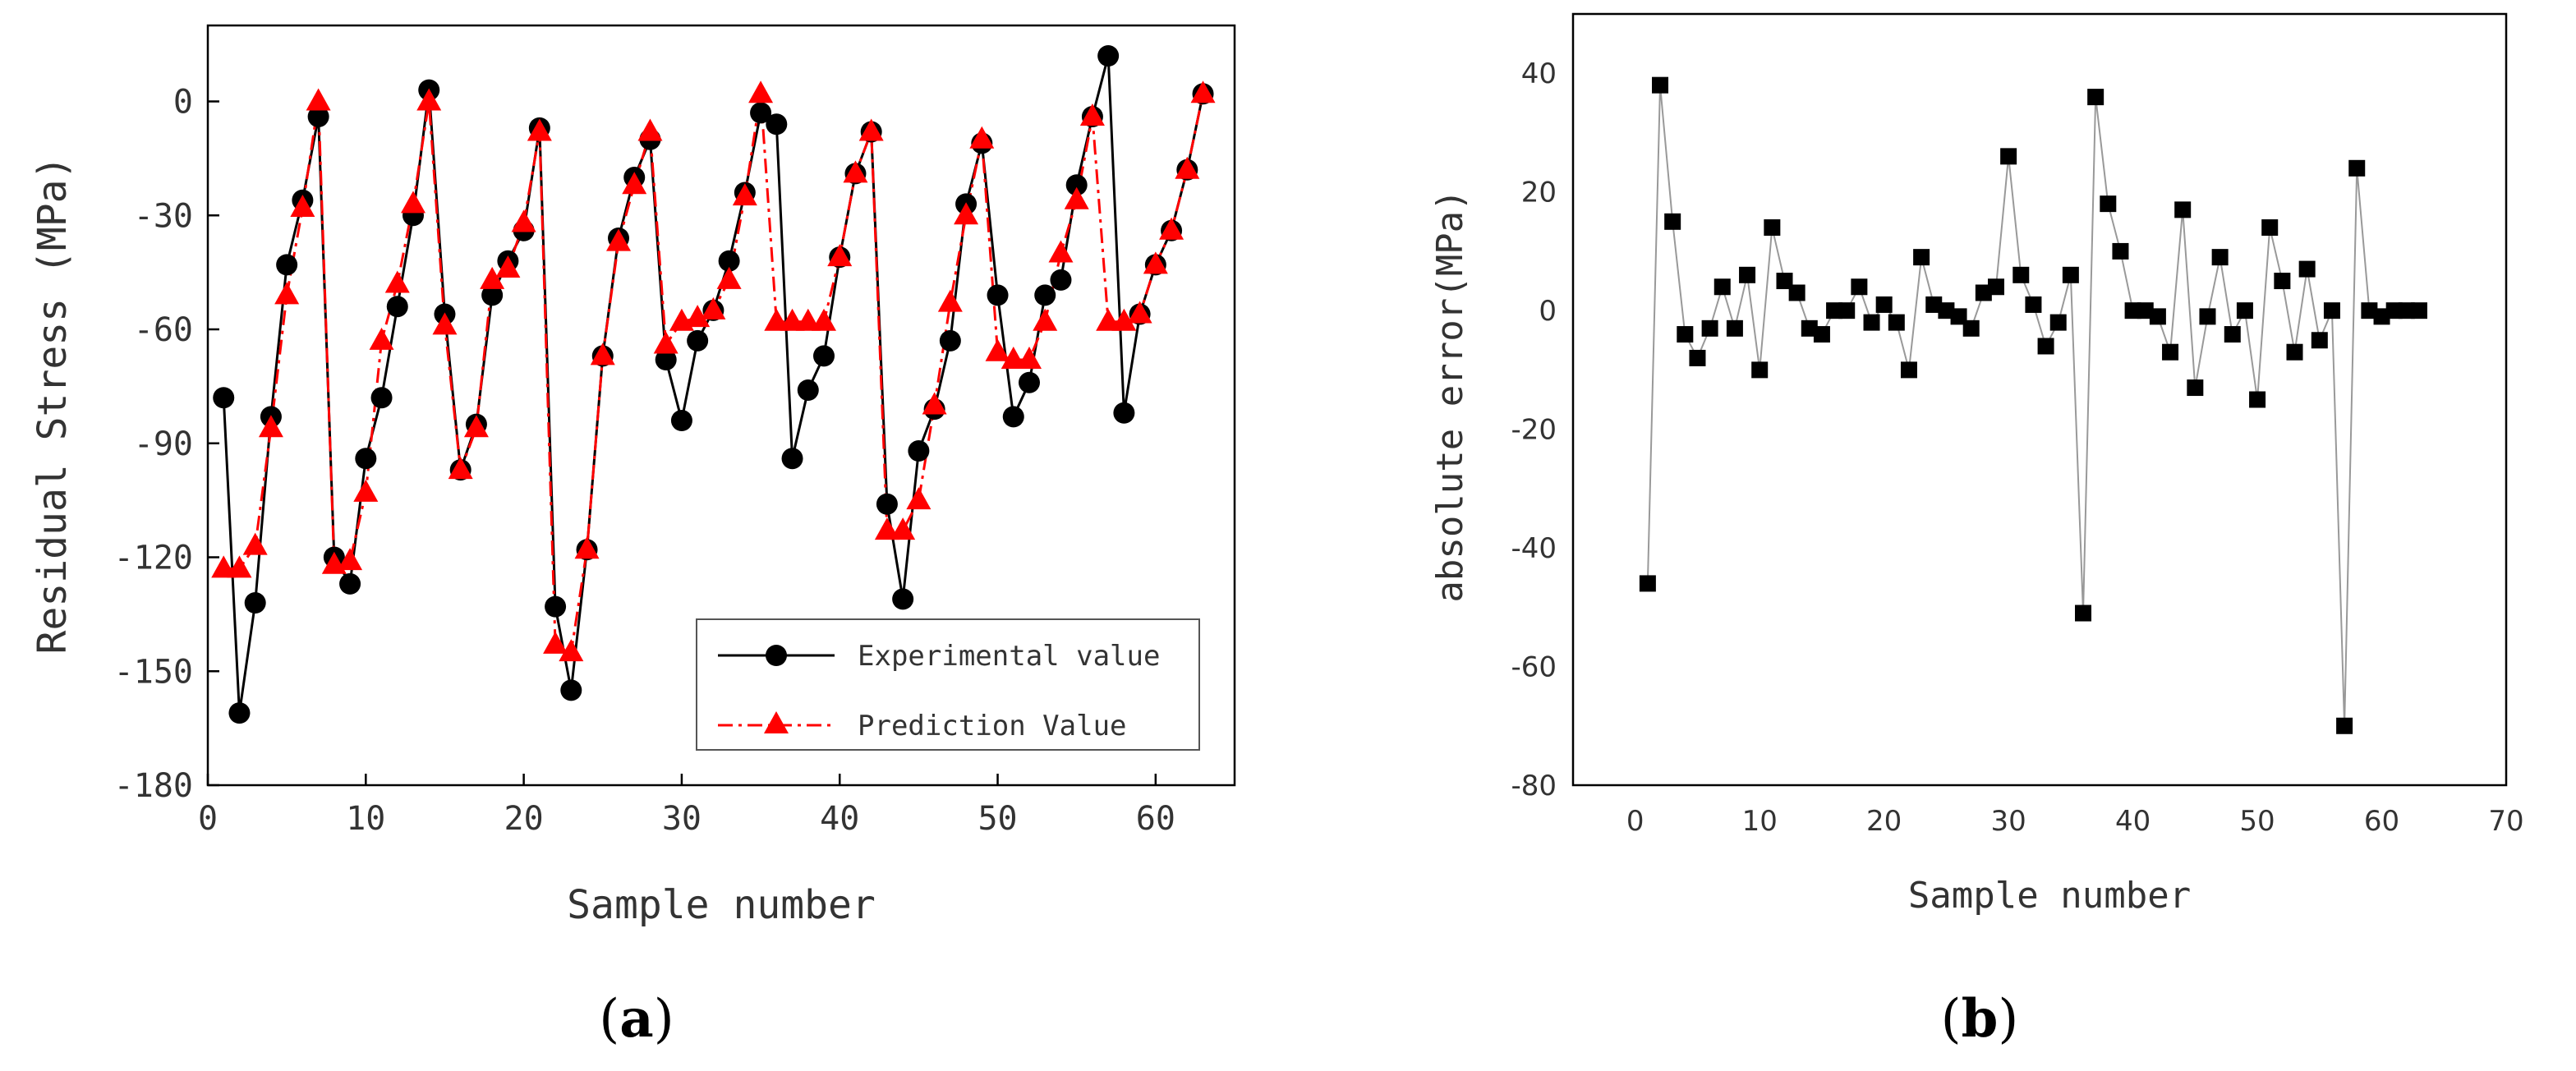  What do you see at coordinates (997, 819) in the screenshot?
I see `panel-a-xtick-label: 50` at bounding box center [997, 819].